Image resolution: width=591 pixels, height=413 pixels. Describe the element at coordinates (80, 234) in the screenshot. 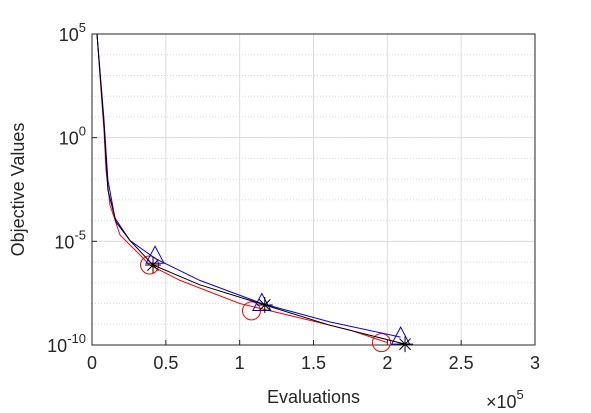

I see `y-tick-exponent: -5` at that location.